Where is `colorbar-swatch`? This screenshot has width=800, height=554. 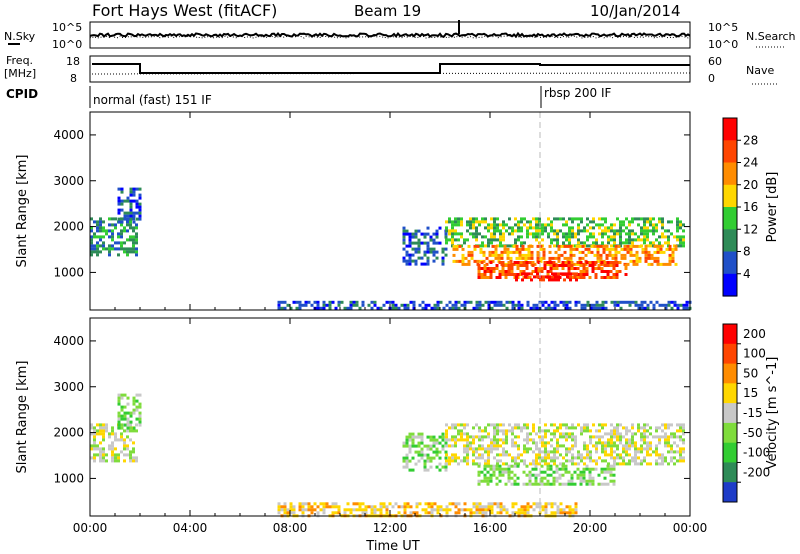 colorbar-swatch is located at coordinates (730, 174).